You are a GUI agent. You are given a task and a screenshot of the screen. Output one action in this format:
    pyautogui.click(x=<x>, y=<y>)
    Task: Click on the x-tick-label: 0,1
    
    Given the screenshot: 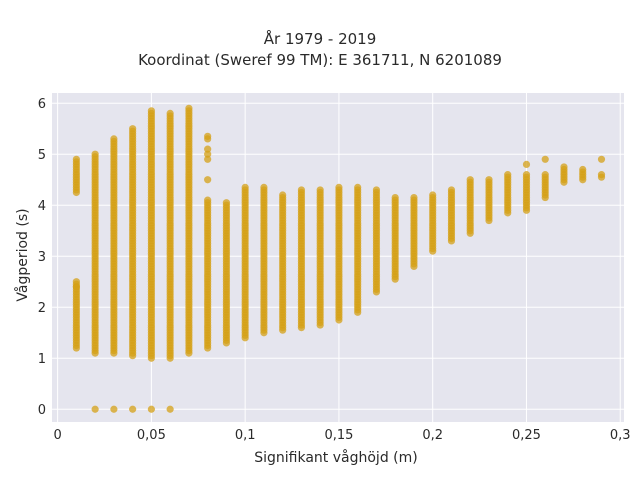 What is the action you would take?
    pyautogui.click(x=245, y=435)
    